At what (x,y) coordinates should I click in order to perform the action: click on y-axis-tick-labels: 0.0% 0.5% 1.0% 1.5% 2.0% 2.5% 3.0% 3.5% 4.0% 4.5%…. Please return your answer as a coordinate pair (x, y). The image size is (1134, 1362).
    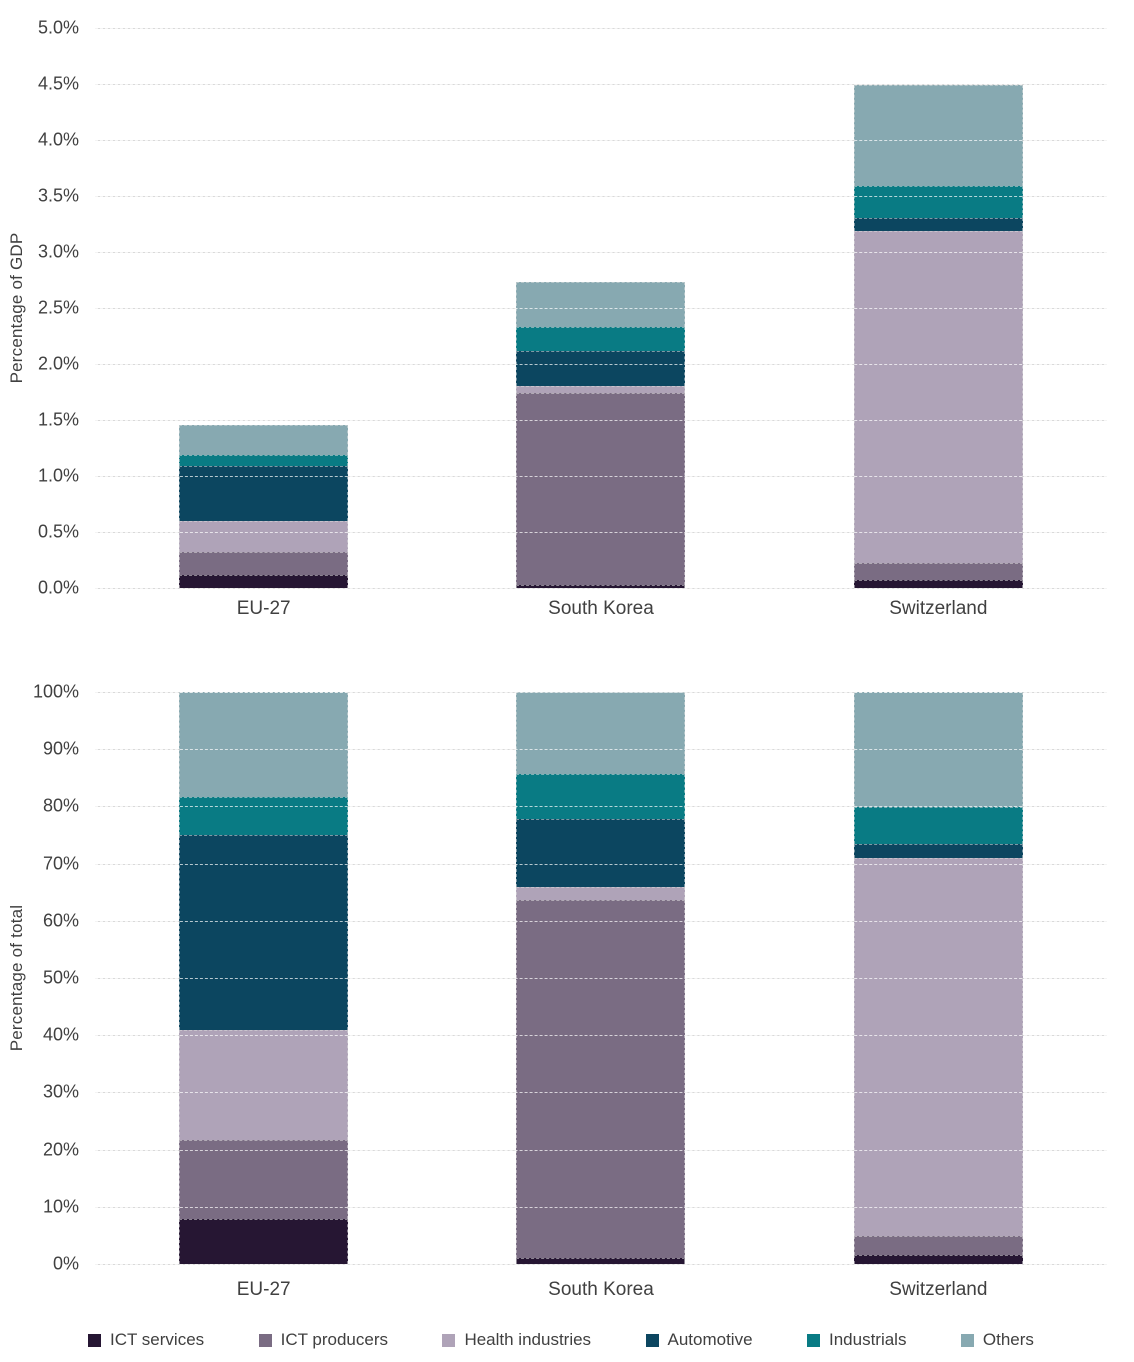
    Looking at the image, I should click on (43, 308).